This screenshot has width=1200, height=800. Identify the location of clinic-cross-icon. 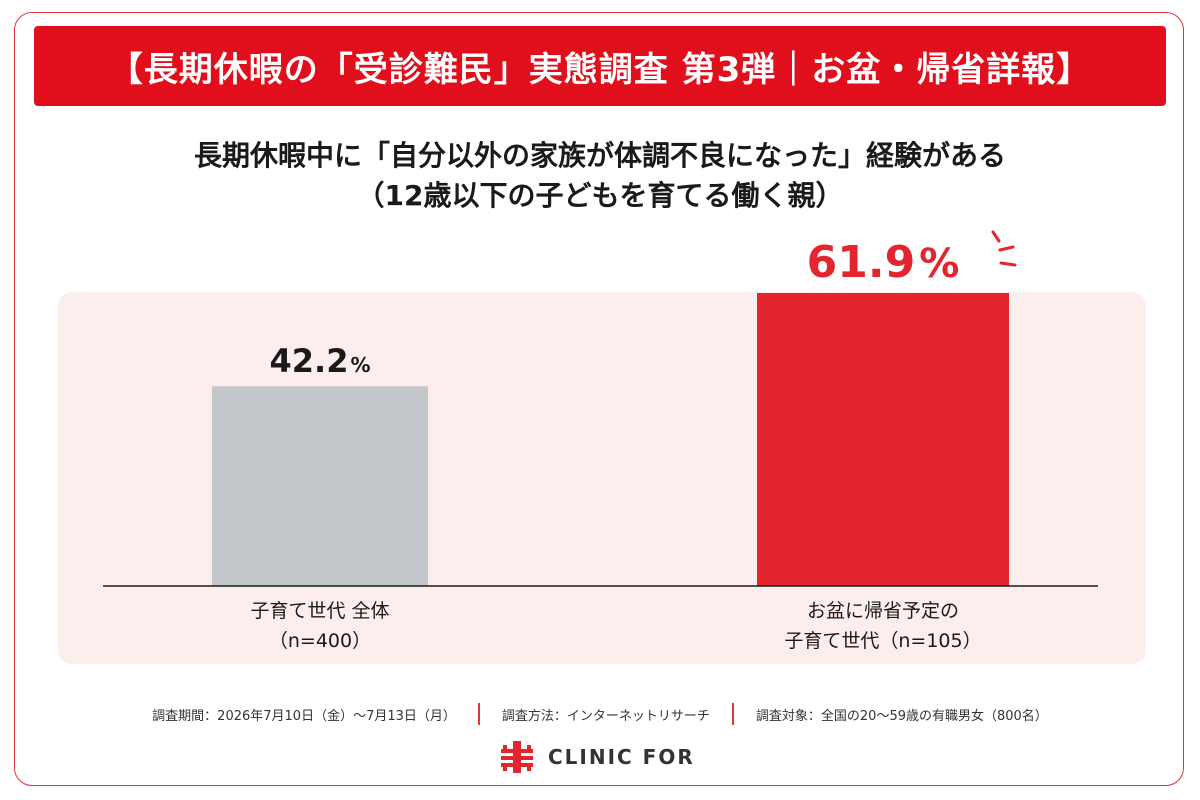
(517, 757).